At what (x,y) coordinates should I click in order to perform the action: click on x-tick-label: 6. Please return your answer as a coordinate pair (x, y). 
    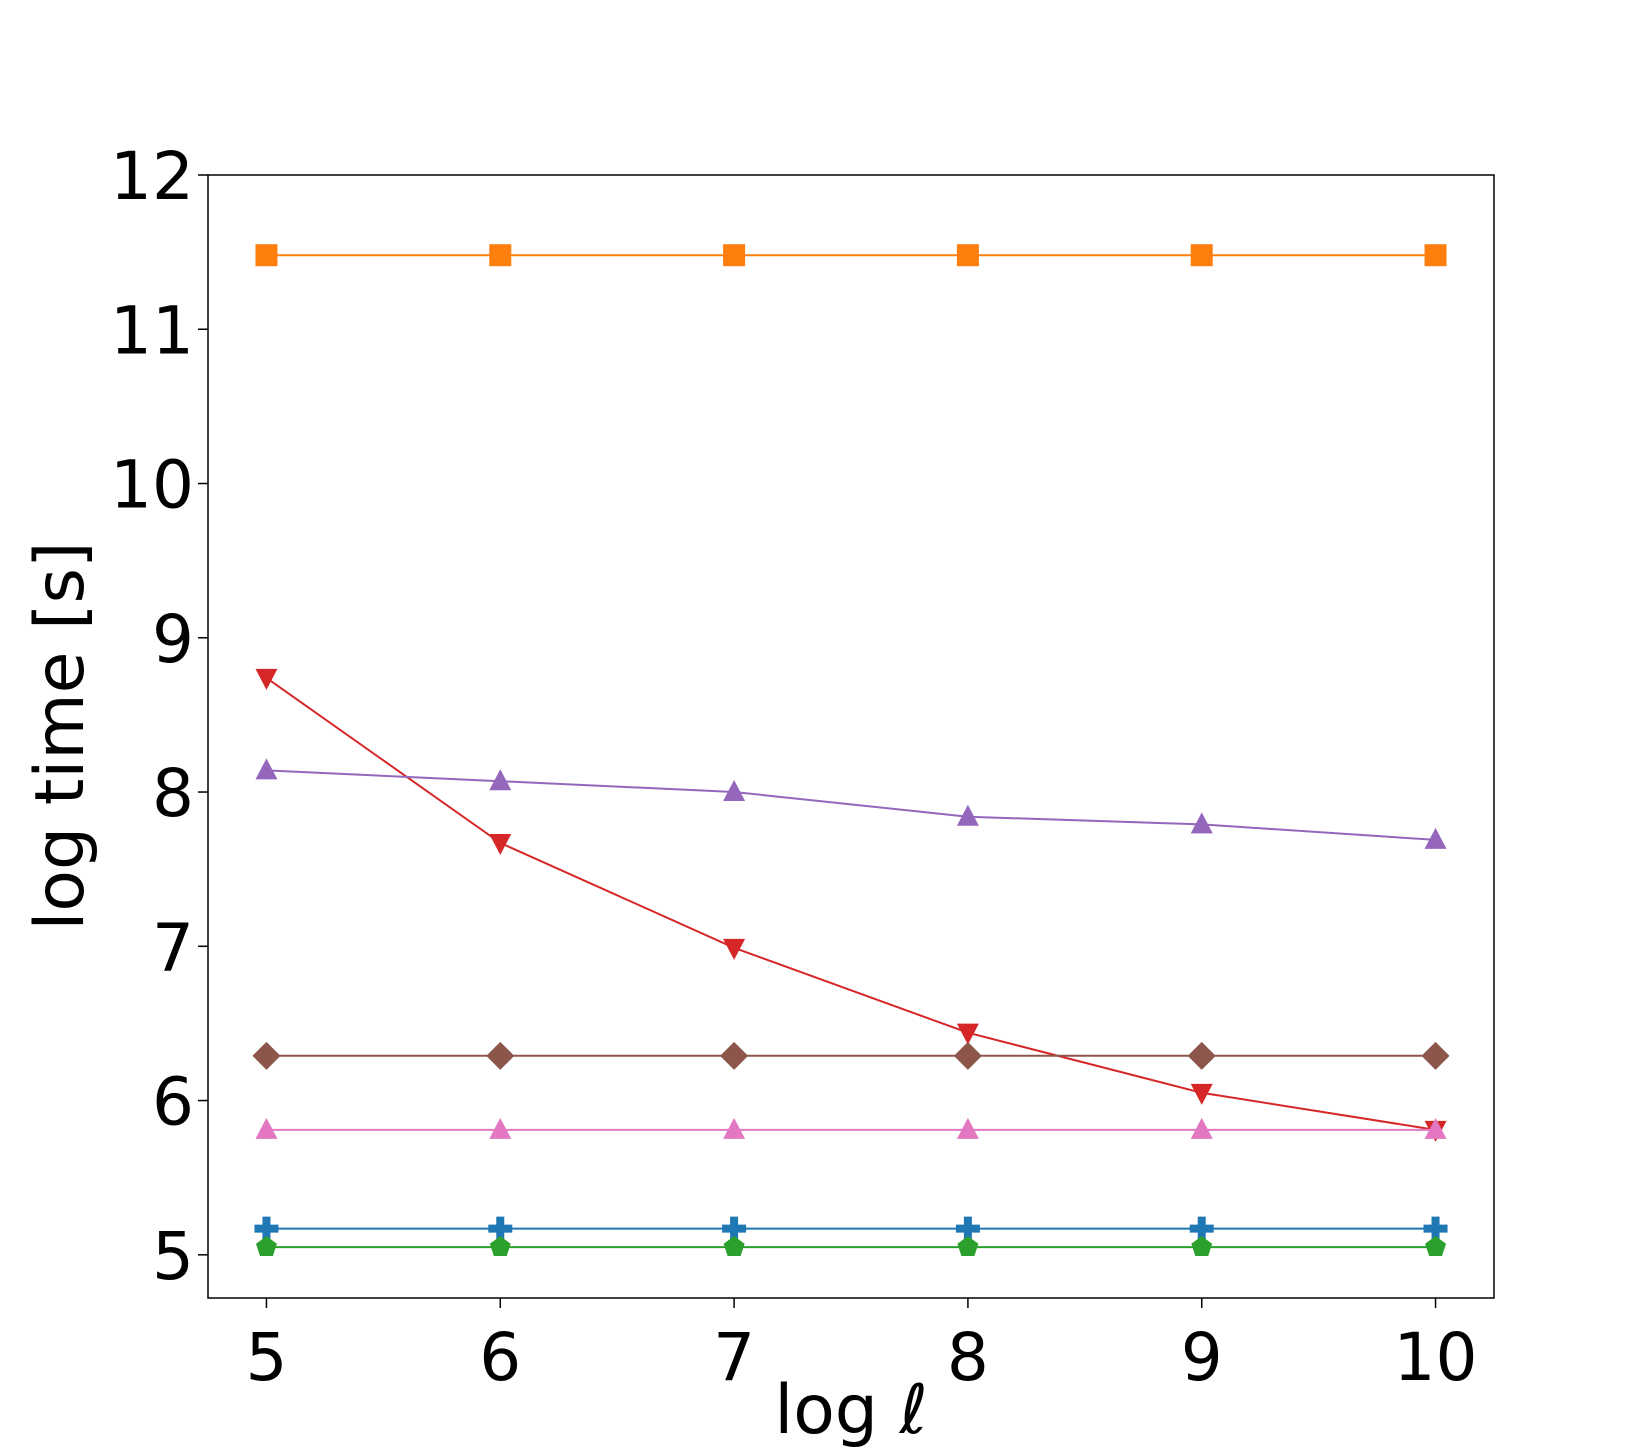
    Looking at the image, I should click on (500, 1357).